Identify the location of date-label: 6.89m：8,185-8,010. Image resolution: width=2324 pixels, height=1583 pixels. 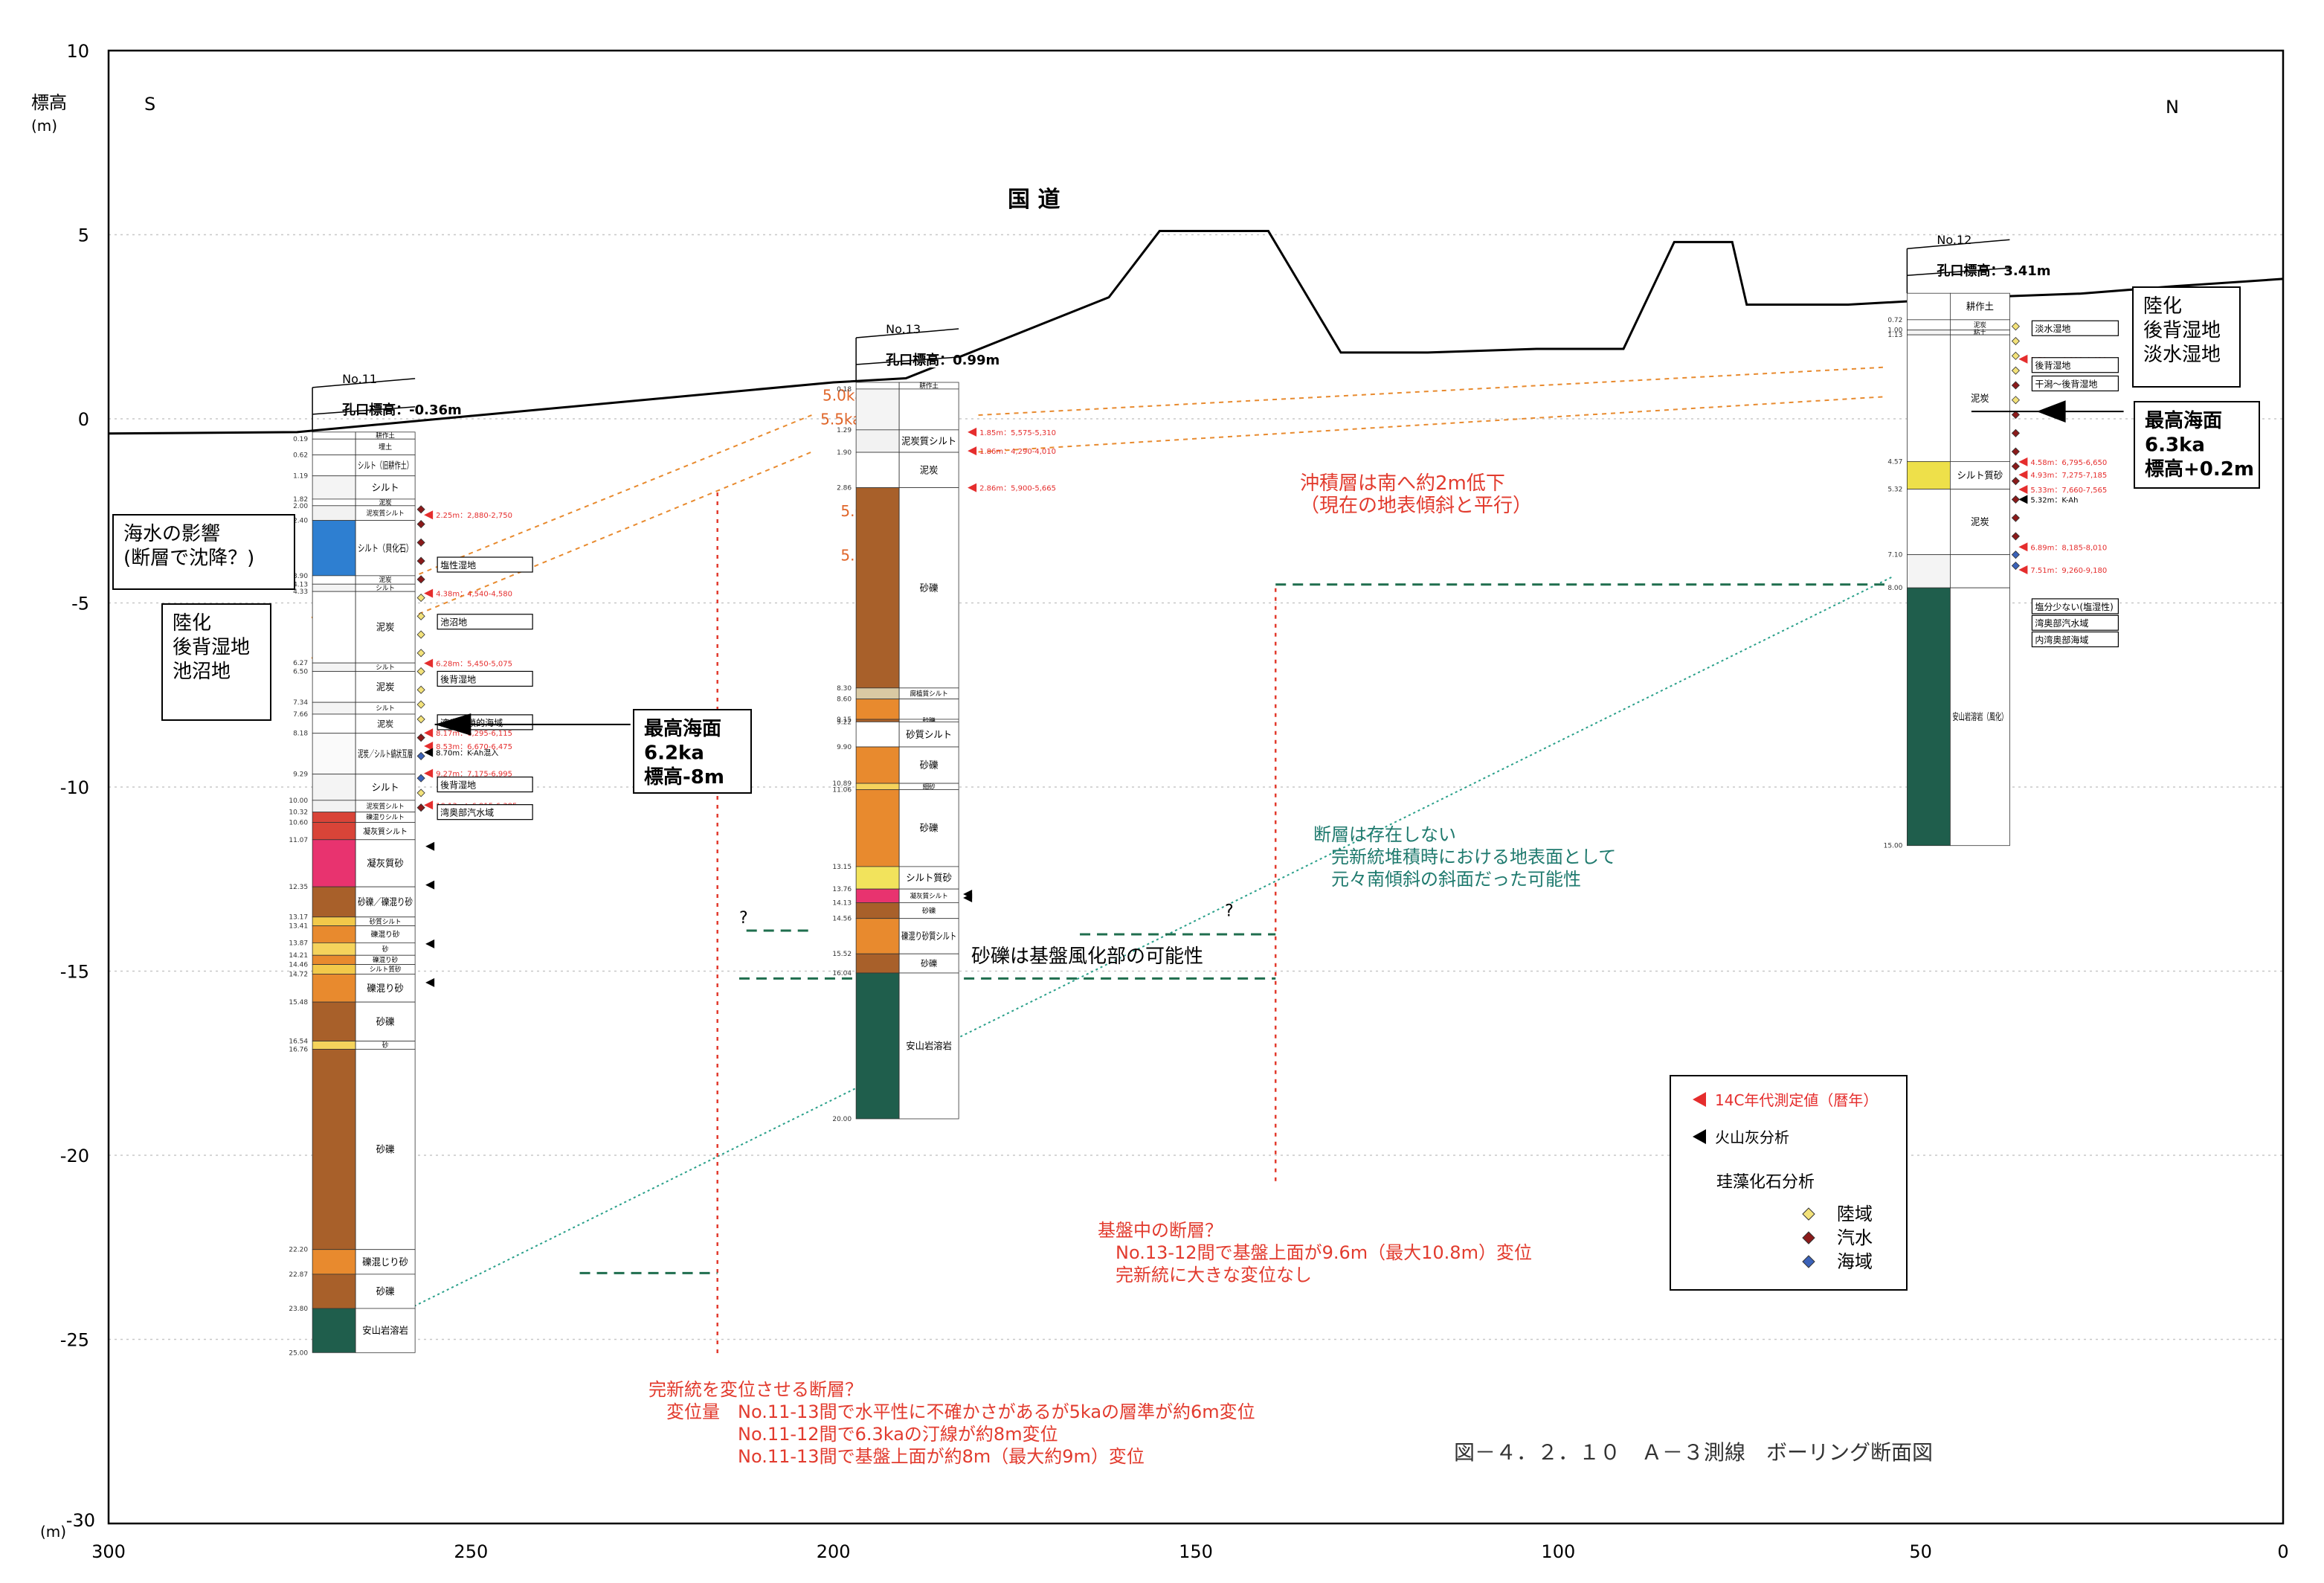
(2068, 548).